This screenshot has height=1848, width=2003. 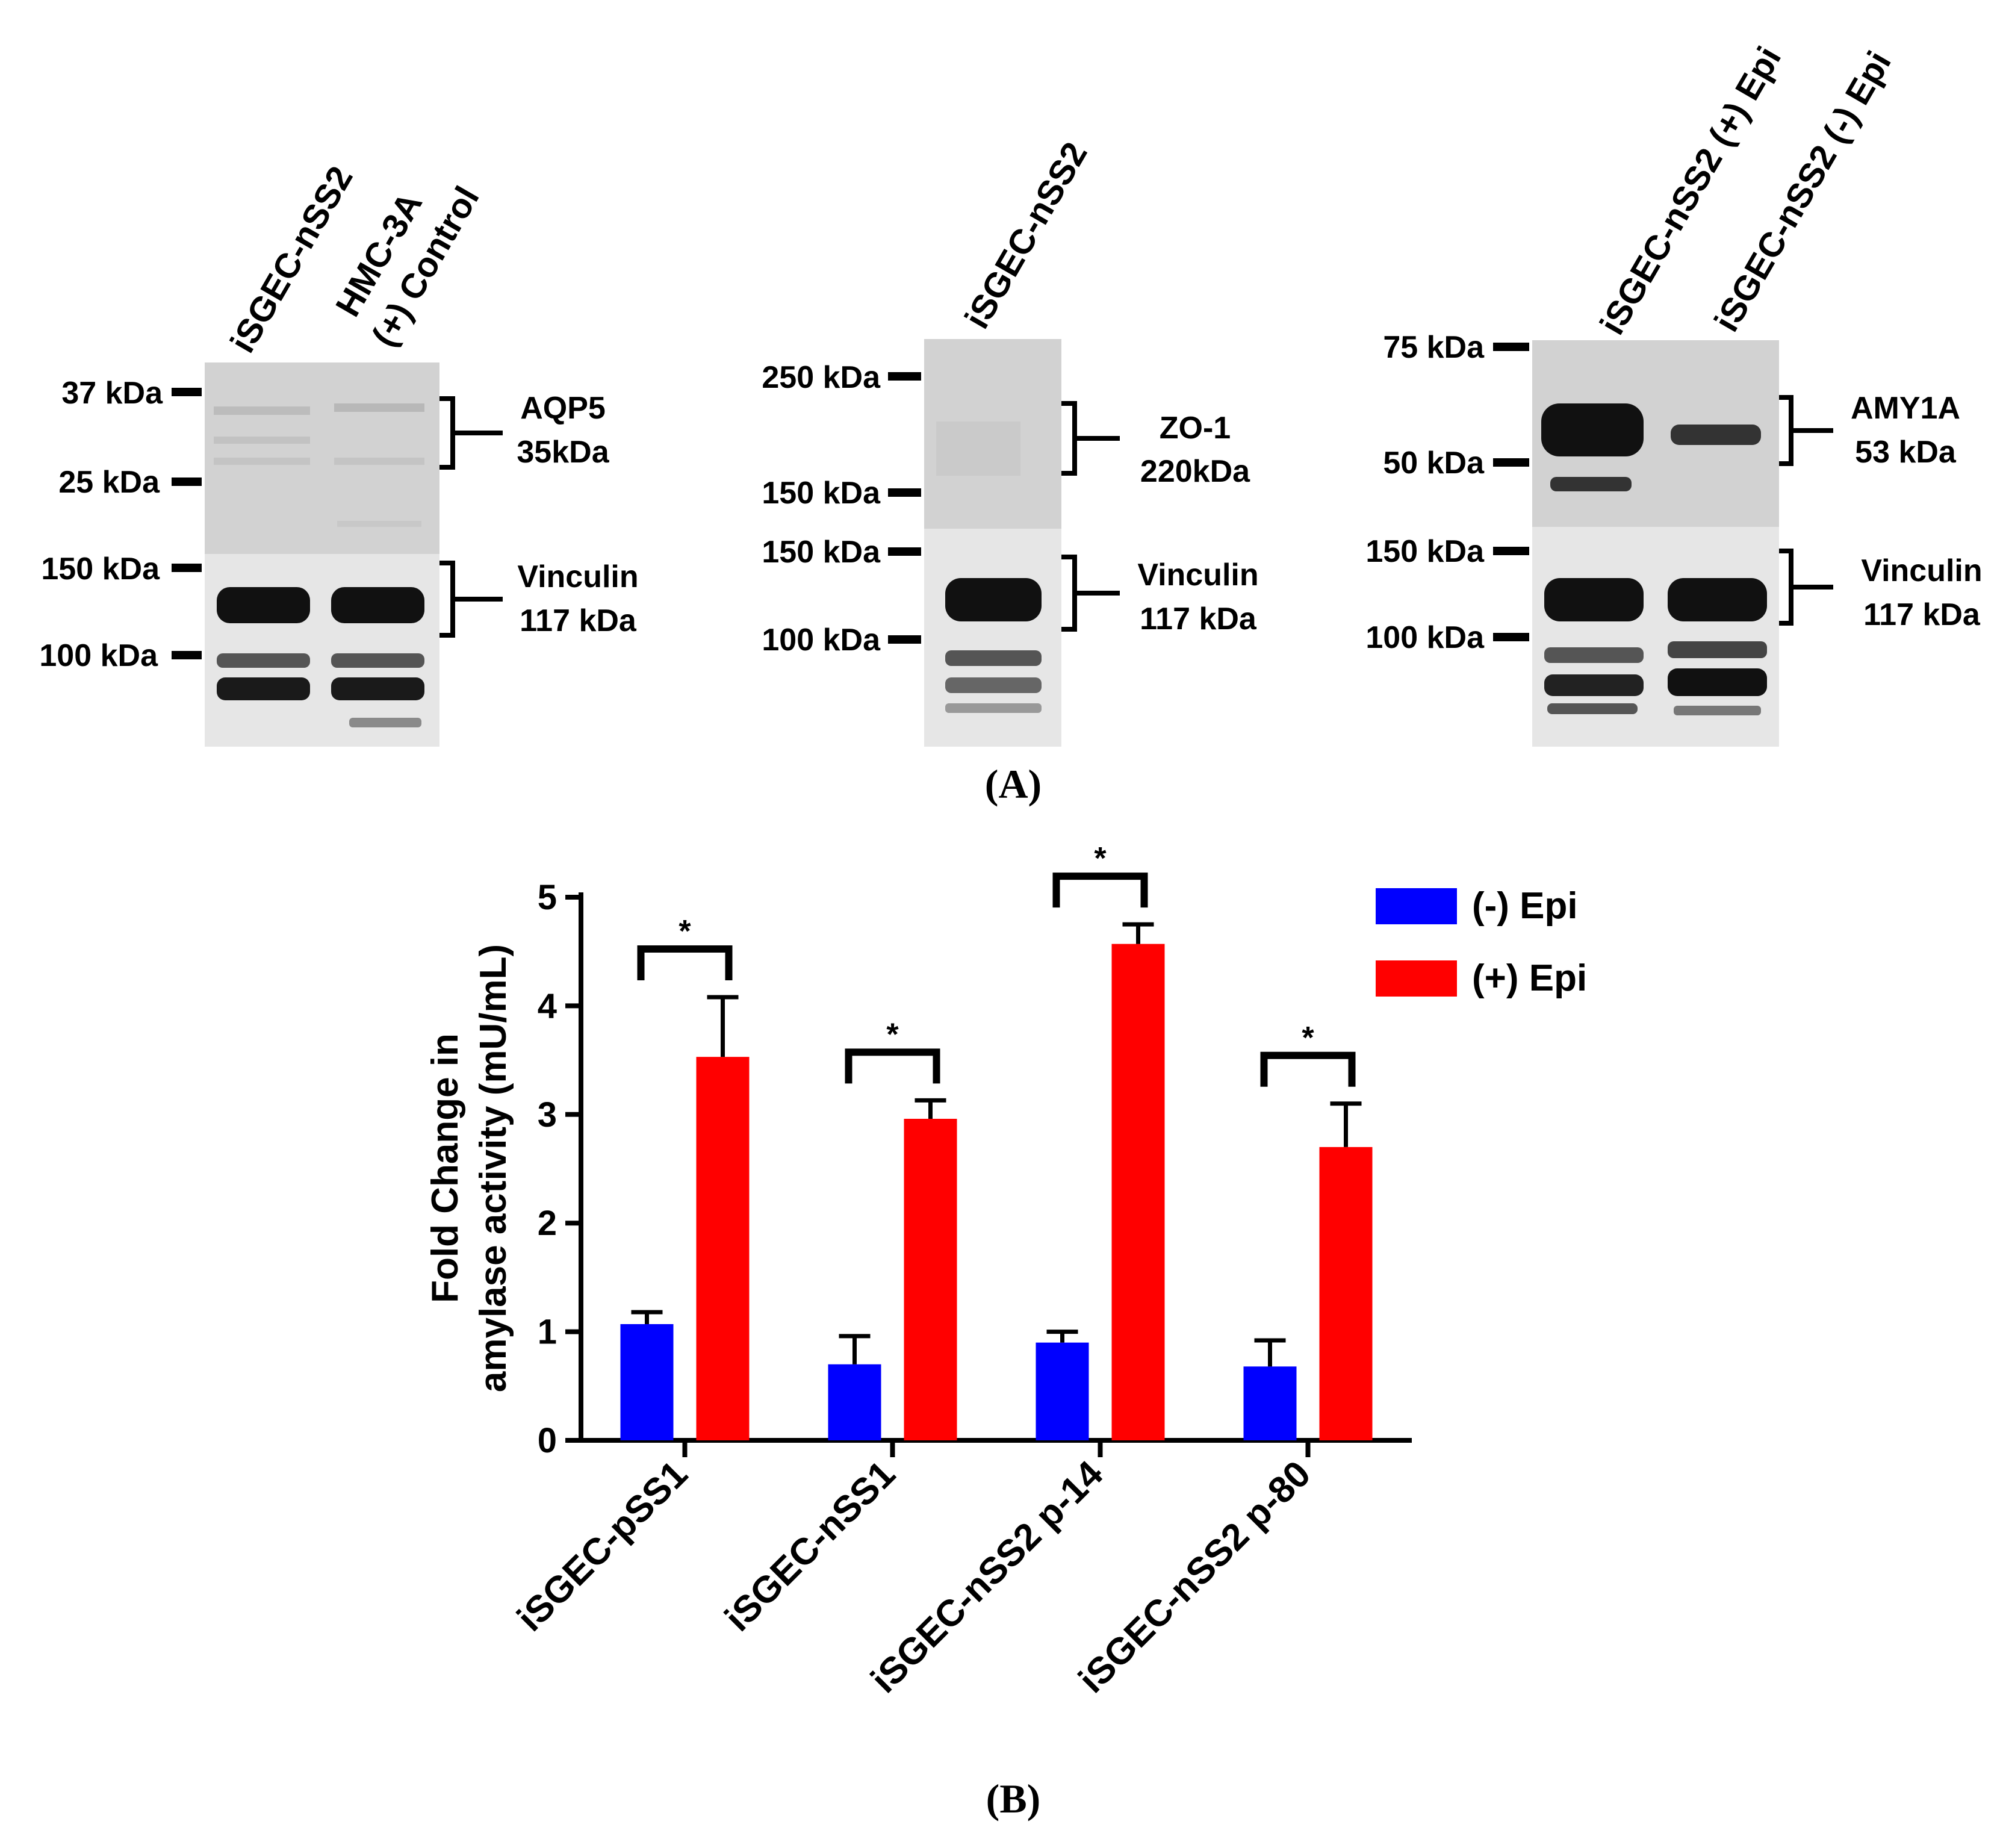 What do you see at coordinates (109, 483) in the screenshot?
I see `marker-label: 25 kDa` at bounding box center [109, 483].